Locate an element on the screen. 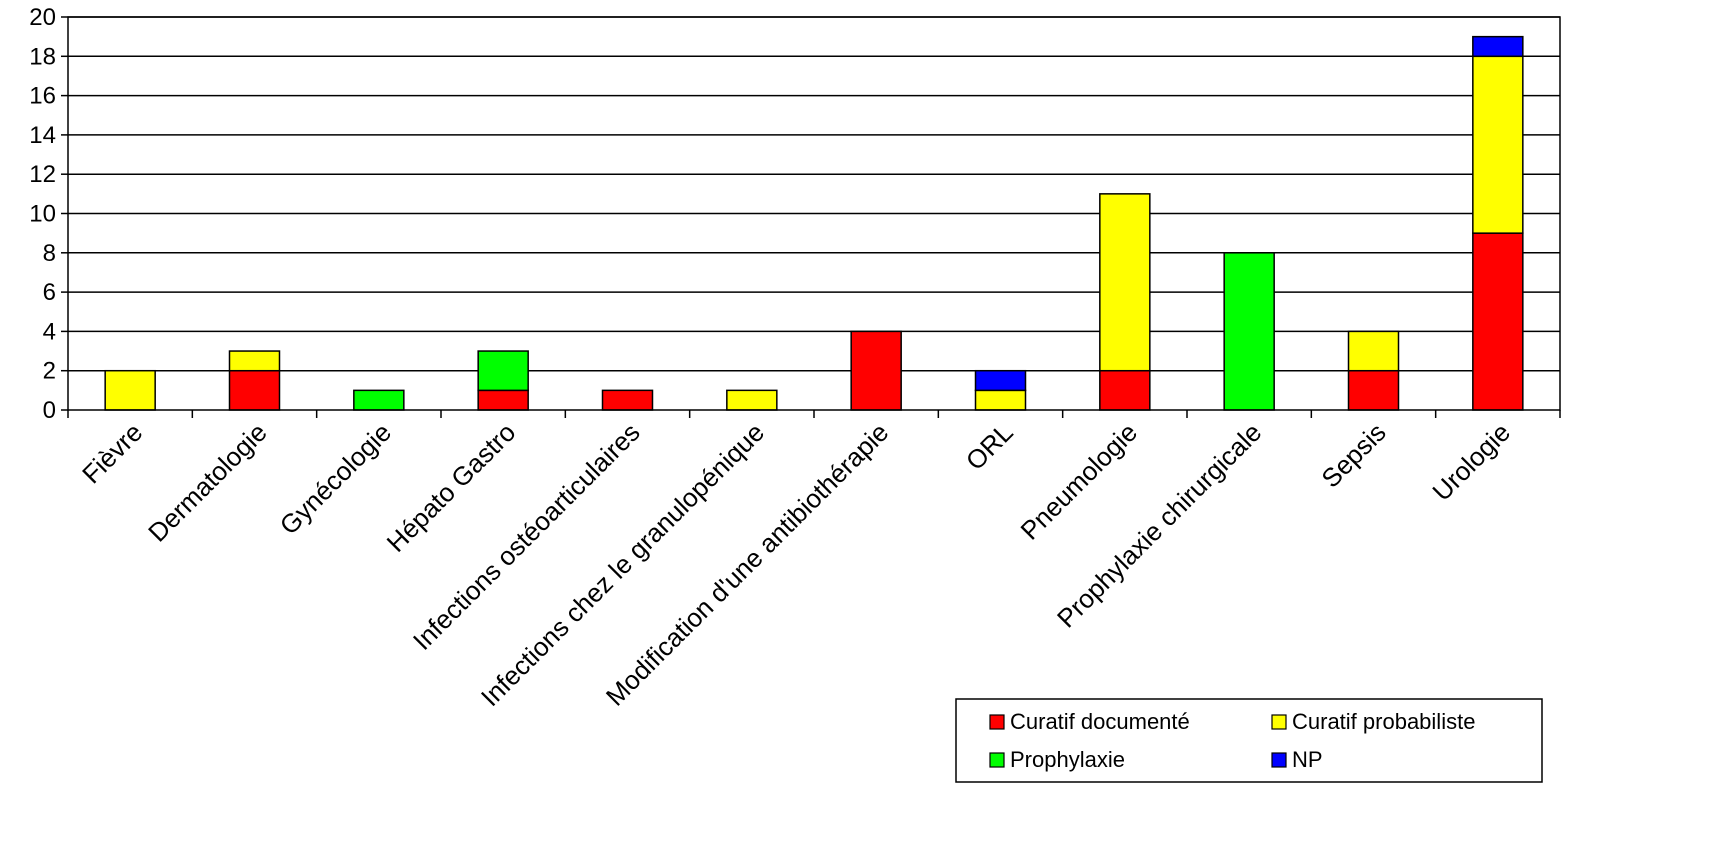 The image size is (1711, 852). x-category-label: Infections ostéoarticulaires is located at coordinates (526, 536).